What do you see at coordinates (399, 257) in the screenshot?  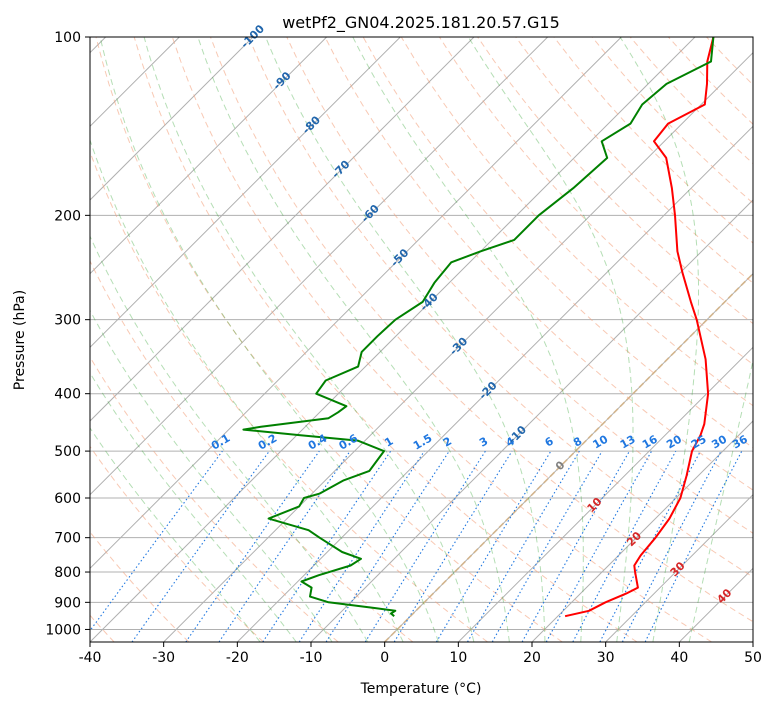 I see `dry-adiabat-label: -50` at bounding box center [399, 257].